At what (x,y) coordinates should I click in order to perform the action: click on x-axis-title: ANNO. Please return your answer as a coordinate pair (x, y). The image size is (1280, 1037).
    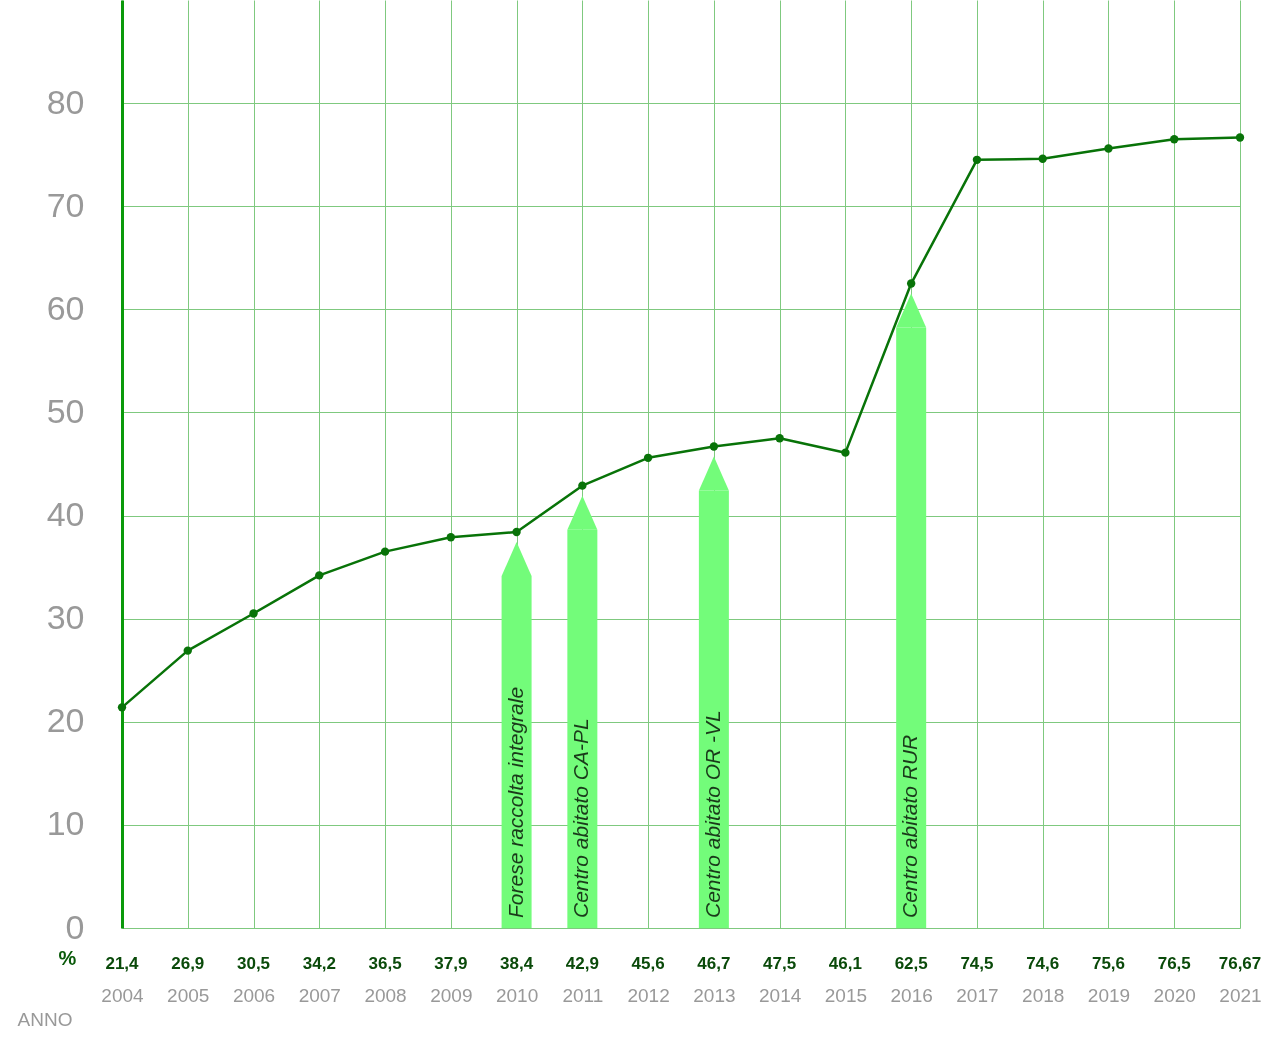
    Looking at the image, I should click on (45, 1019).